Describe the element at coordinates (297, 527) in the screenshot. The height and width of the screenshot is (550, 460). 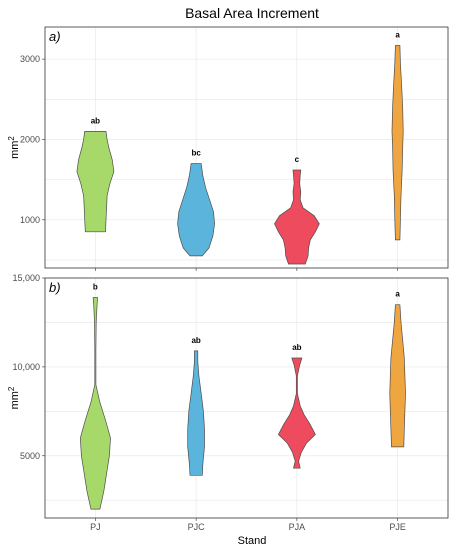
I see `x-tick-label-pja: PJA` at that location.